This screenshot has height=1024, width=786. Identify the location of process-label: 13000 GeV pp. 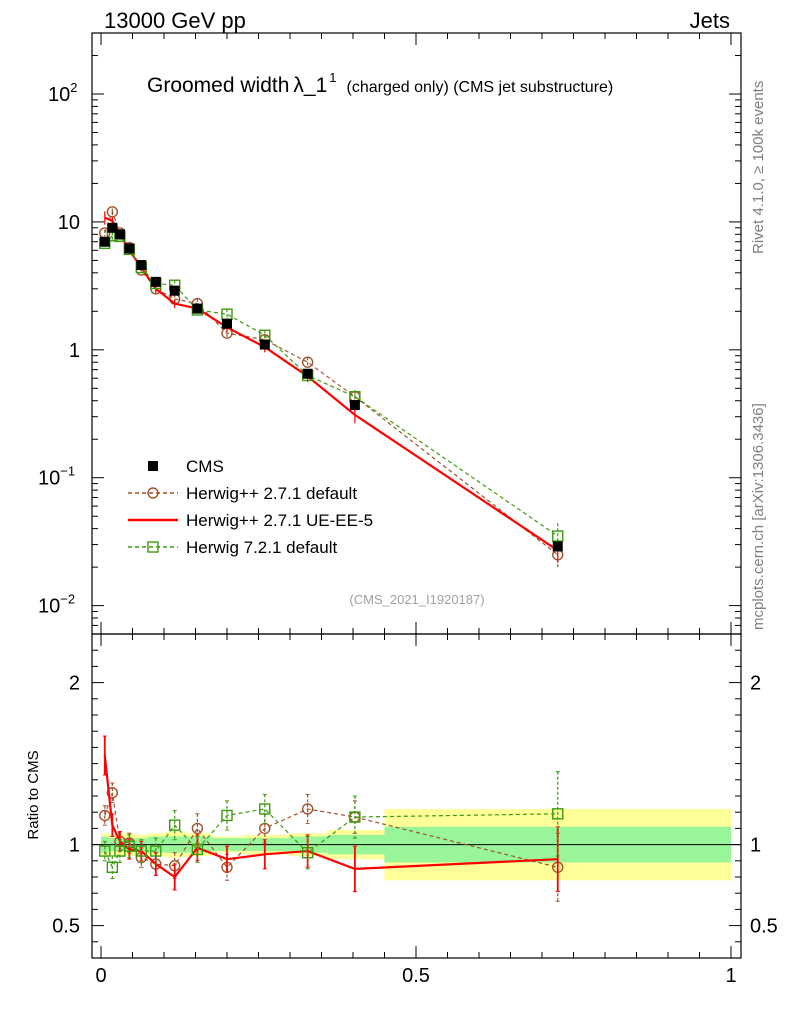
(175, 20).